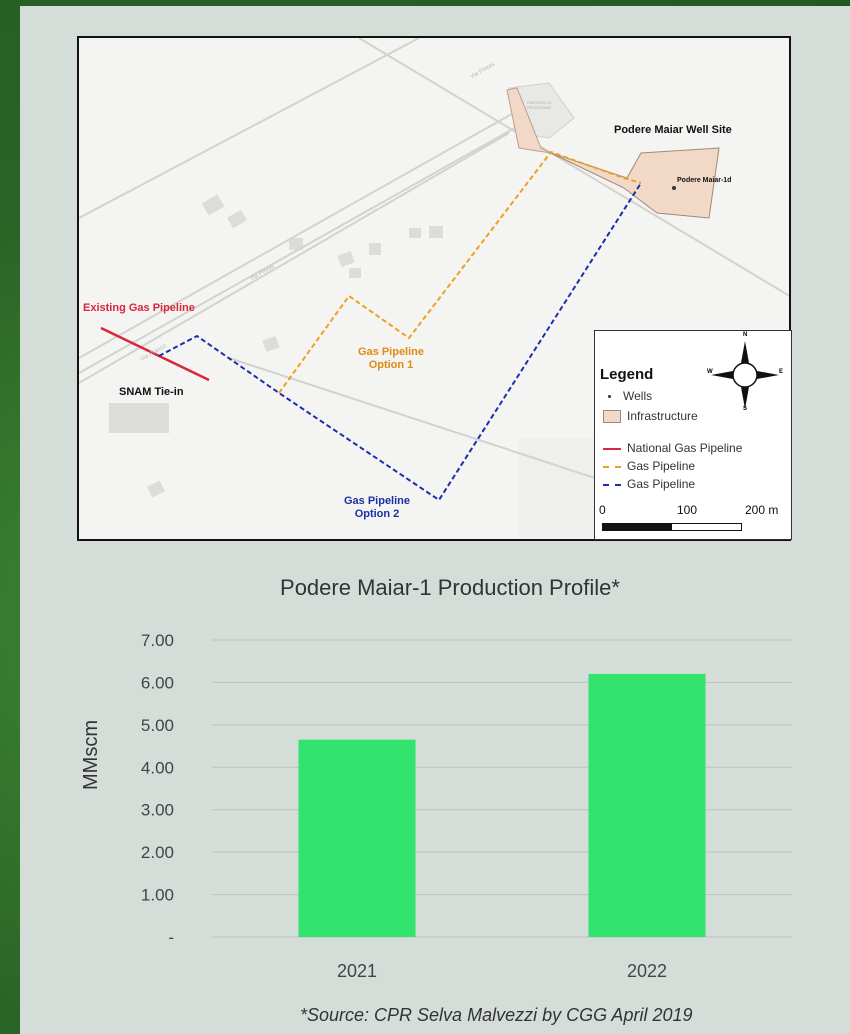 Image resolution: width=850 pixels, height=1034 pixels. What do you see at coordinates (781, 372) in the screenshot?
I see `compass-east: E` at bounding box center [781, 372].